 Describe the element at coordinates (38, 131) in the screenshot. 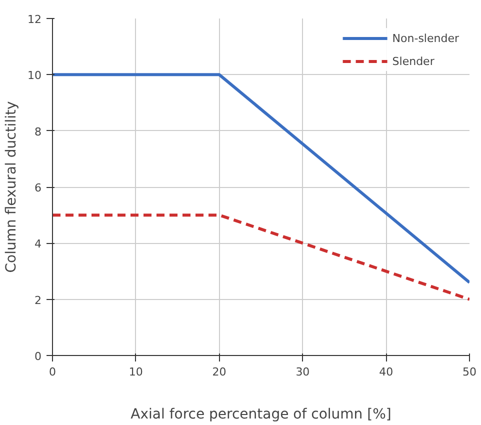

I see `y-tick-label: 8` at that location.